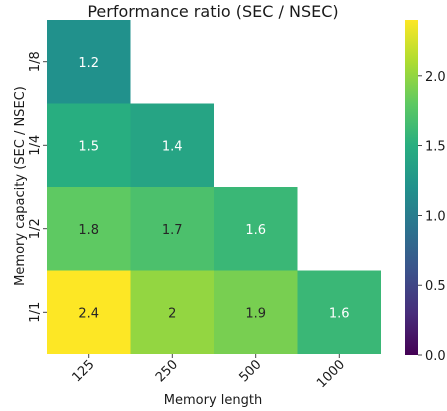  I want to click on colorbar-tick-label: 2.0, so click(435, 77).